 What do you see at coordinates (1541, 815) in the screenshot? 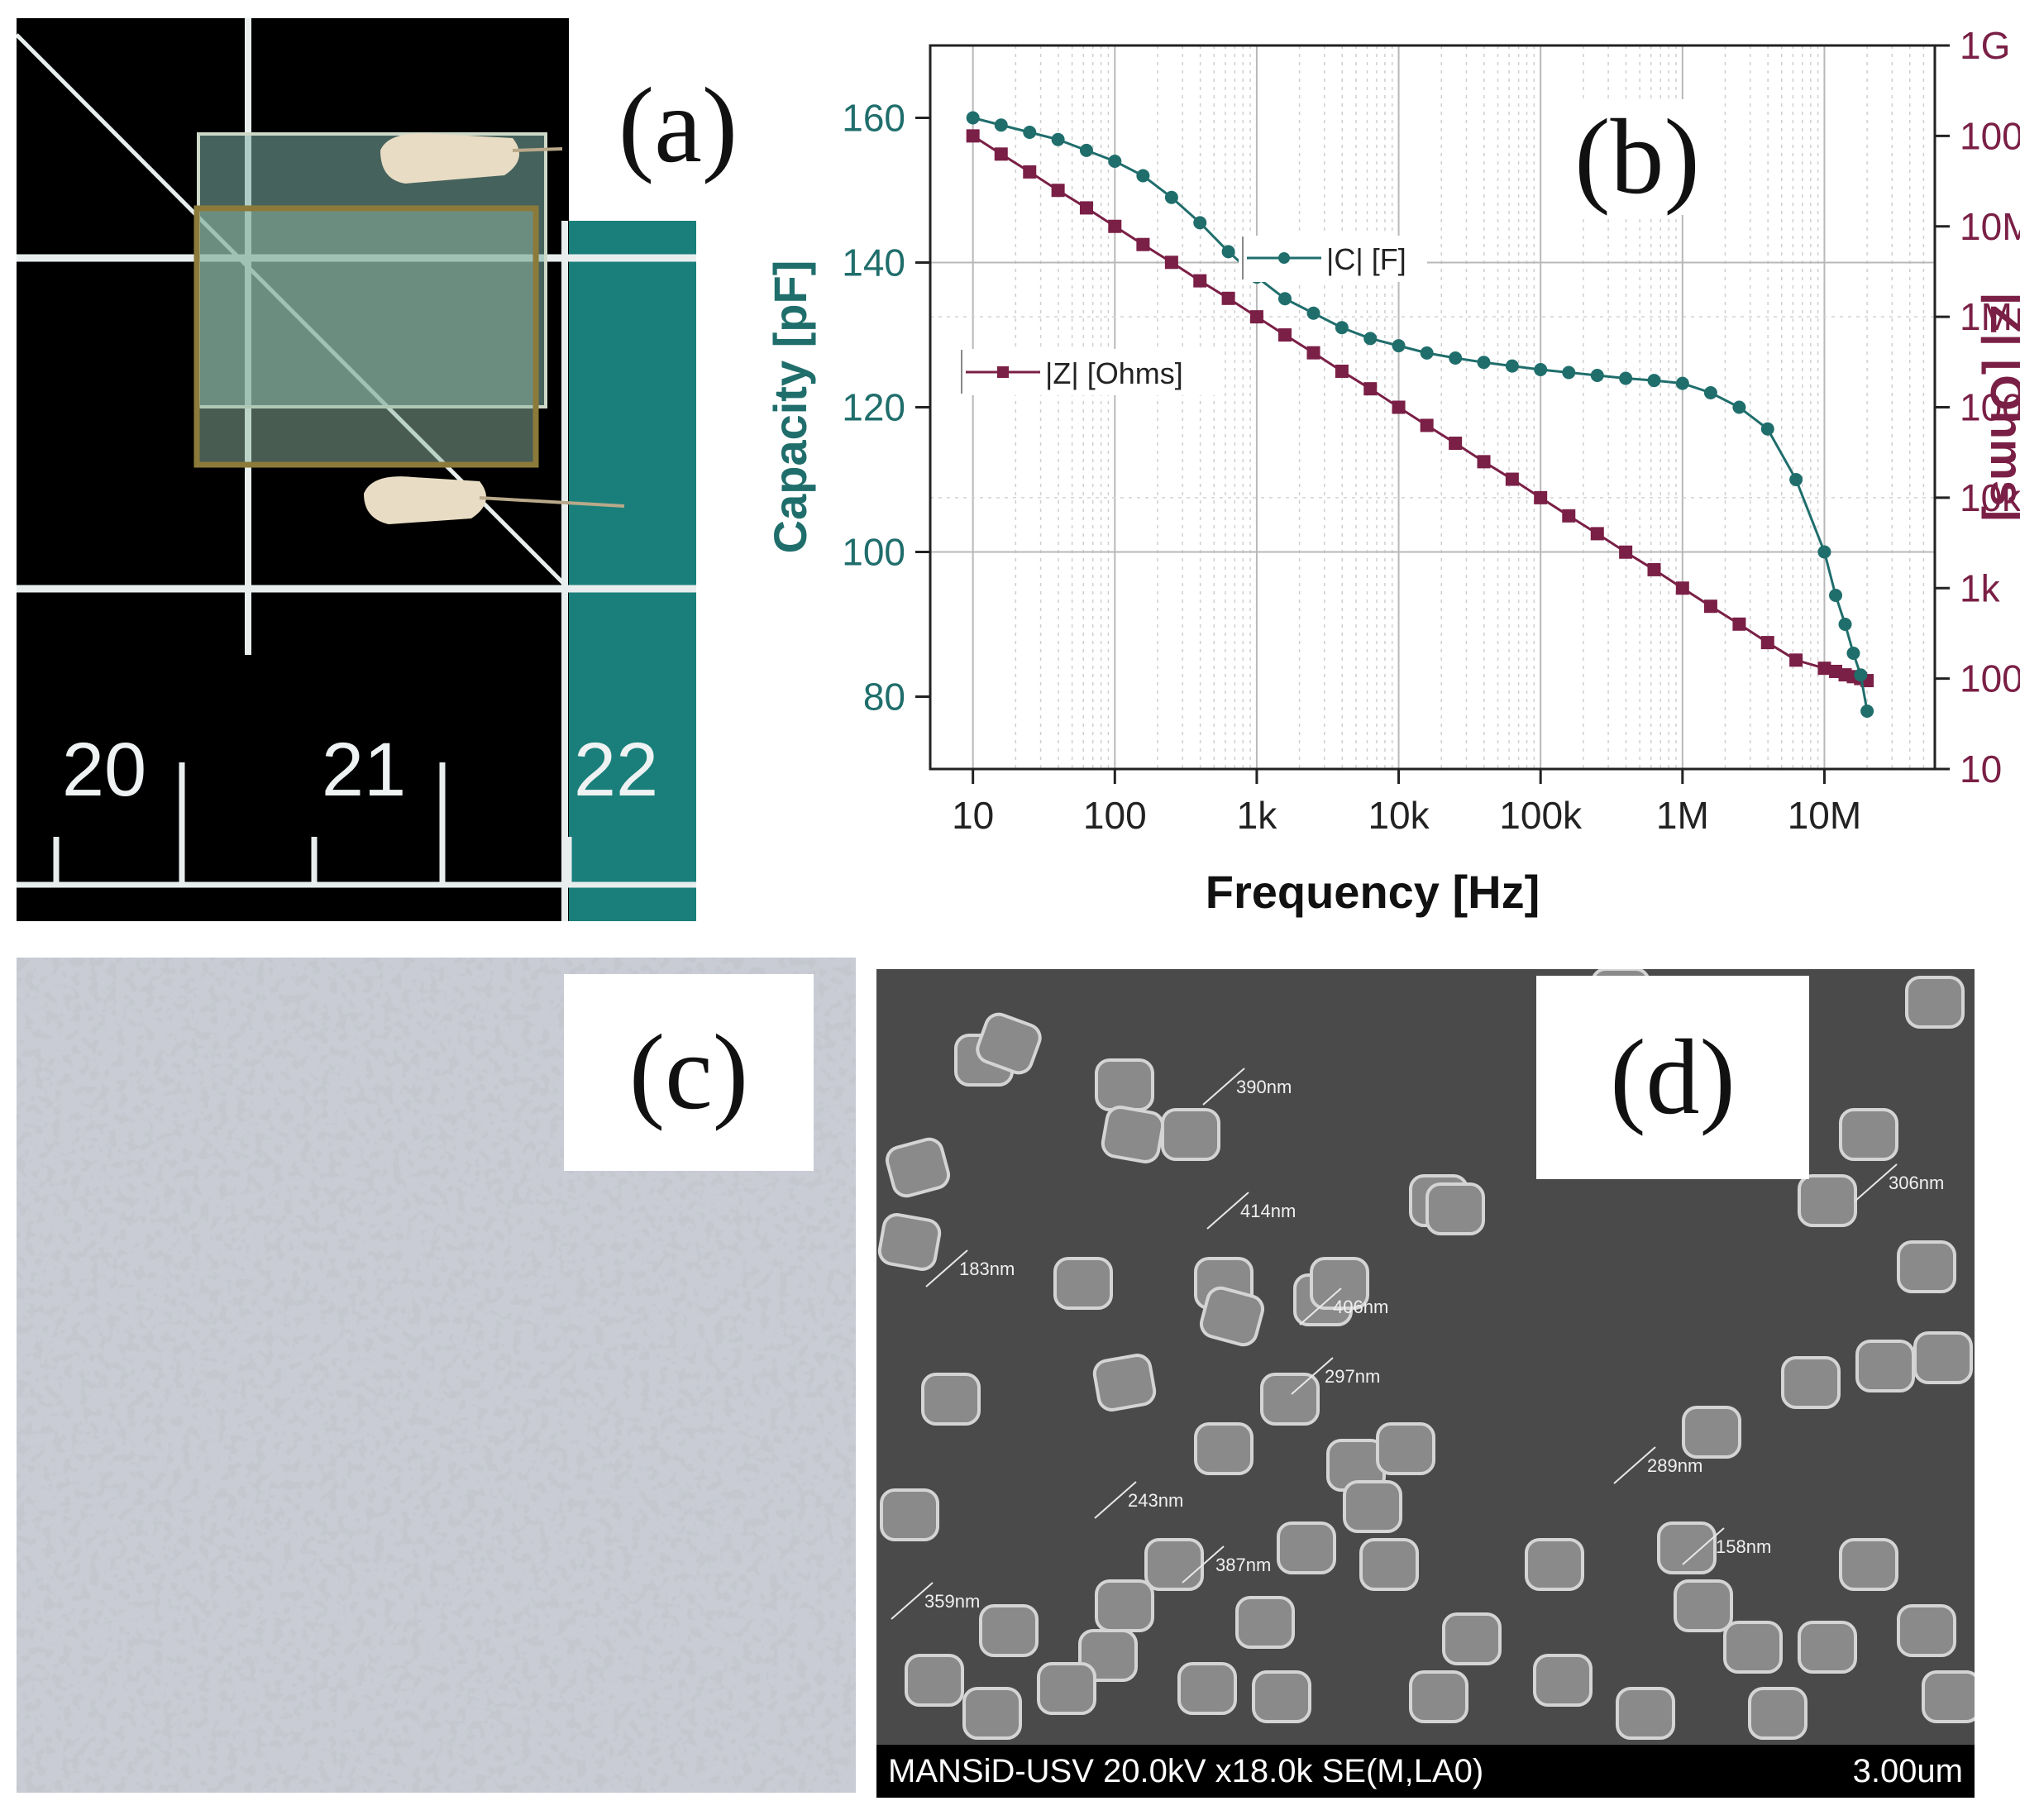
I see `x-tick-label: 100k` at bounding box center [1541, 815].